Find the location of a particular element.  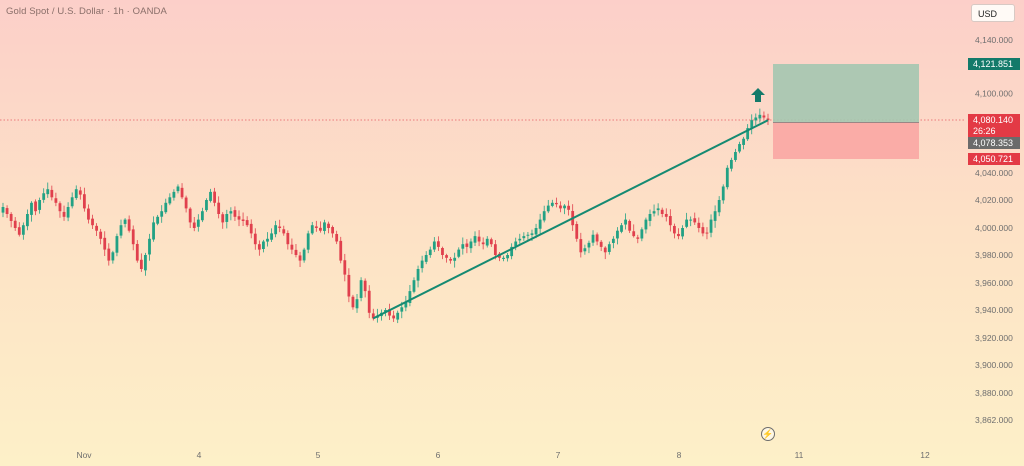

y-tick-label: 3,960.000 is located at coordinates (994, 283).